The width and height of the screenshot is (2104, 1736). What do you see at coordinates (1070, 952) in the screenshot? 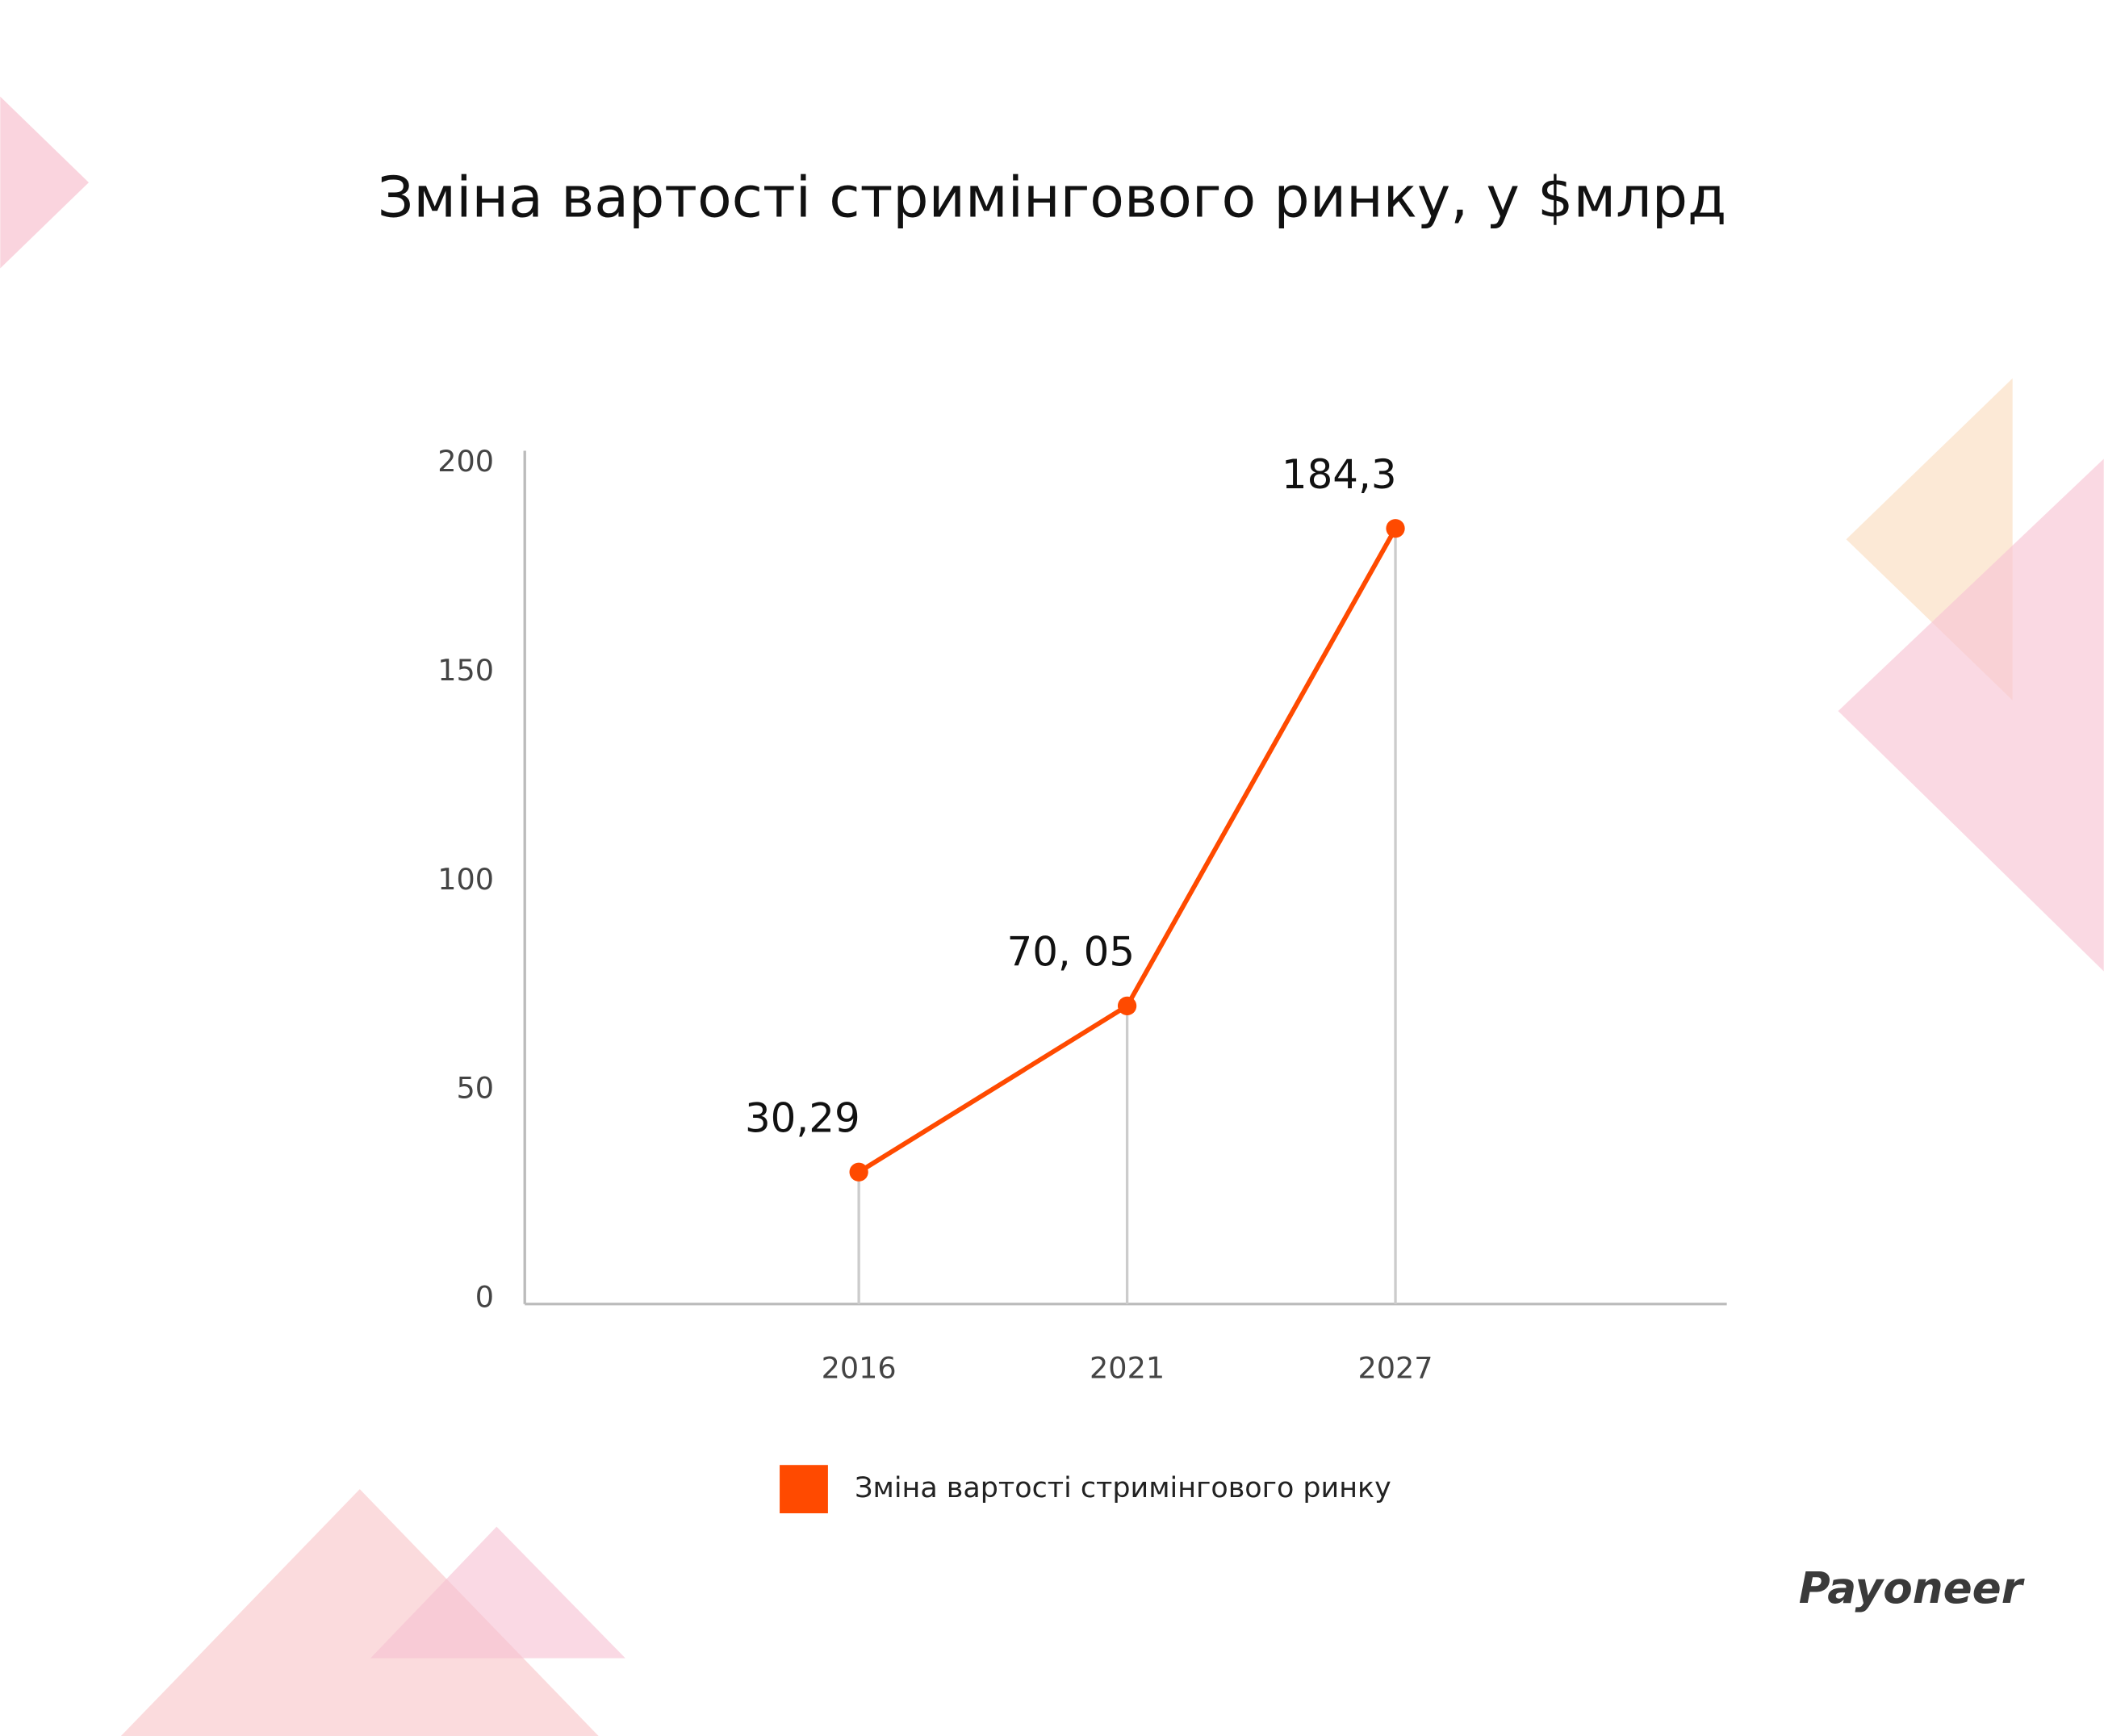
I see `data-label: 70, 05` at bounding box center [1070, 952].